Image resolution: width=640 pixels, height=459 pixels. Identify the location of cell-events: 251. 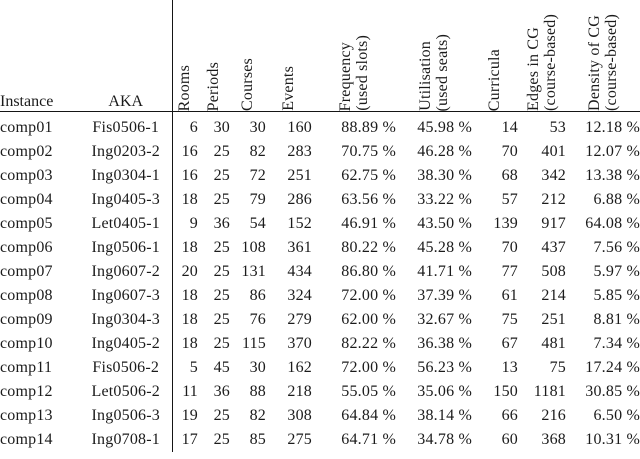
(299, 175).